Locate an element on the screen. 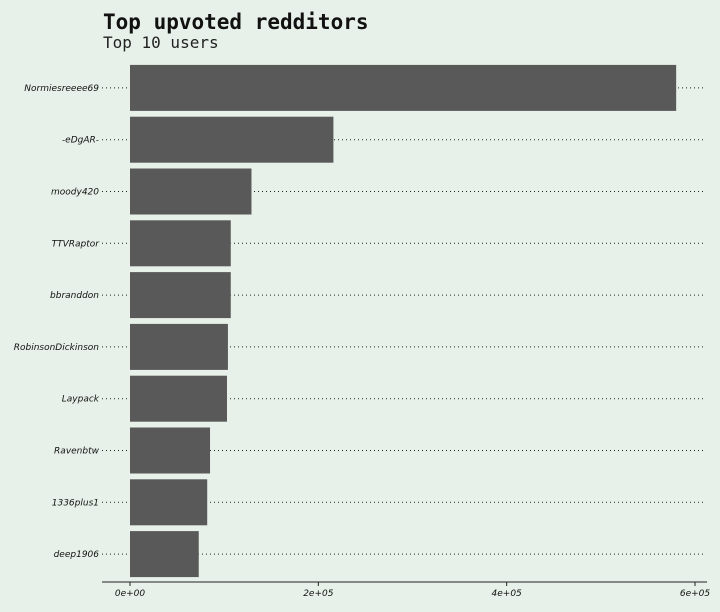  category-label: 1336plus1 is located at coordinates (75, 503).